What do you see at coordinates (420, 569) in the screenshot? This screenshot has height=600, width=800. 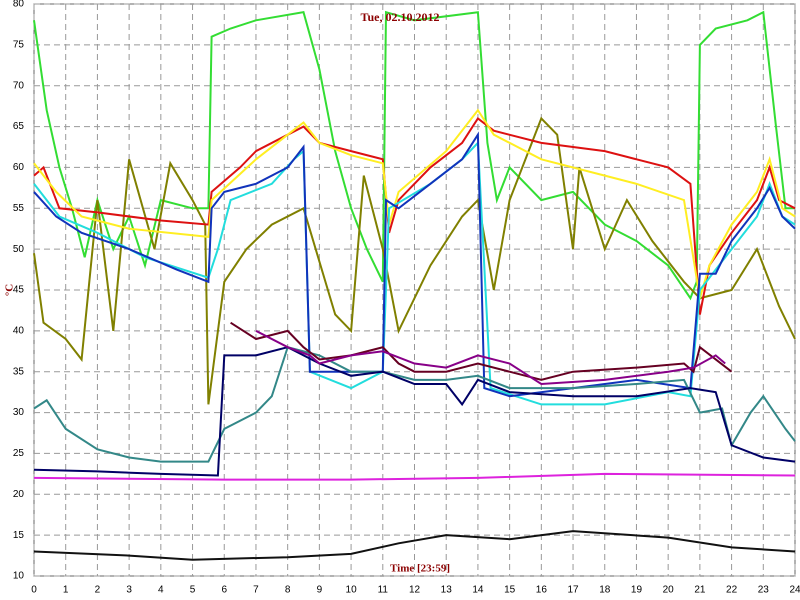 I see `x-axis-label: Time [23:59]` at bounding box center [420, 569].